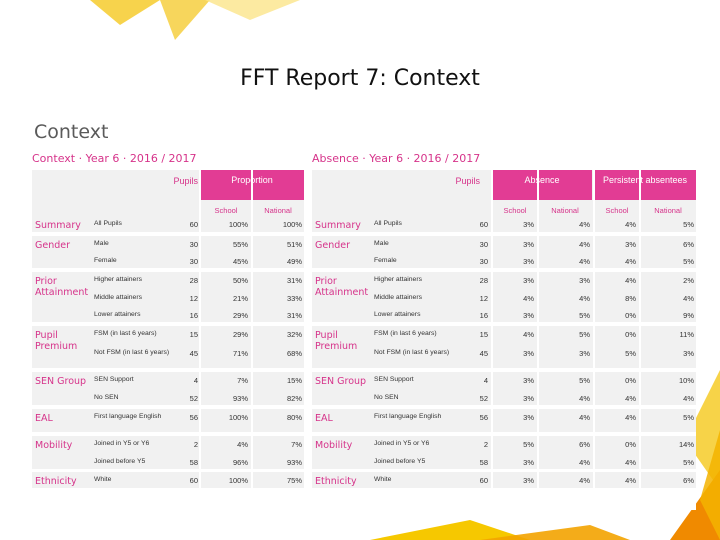 The height and width of the screenshot is (540, 720). I want to click on national-cell: 49%, so click(294, 261).